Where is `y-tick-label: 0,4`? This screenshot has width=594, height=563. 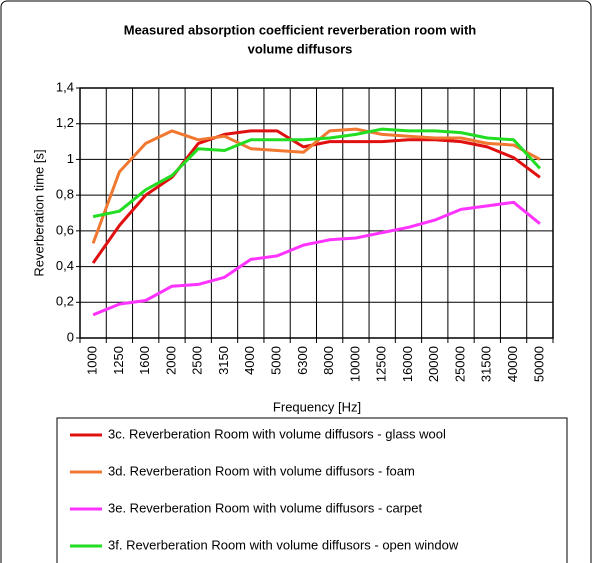
y-tick-label: 0,4 is located at coordinates (65, 265).